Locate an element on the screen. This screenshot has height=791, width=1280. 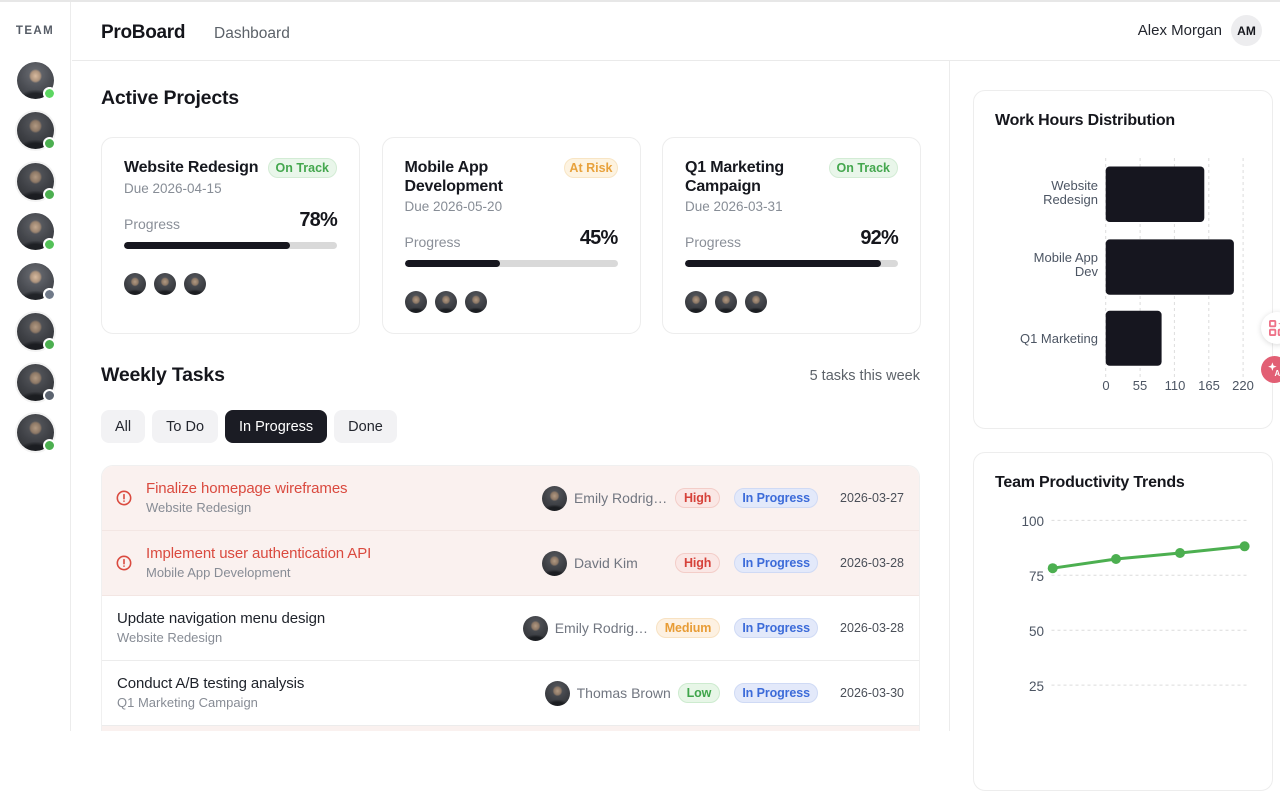
svg-text: A is located at coordinates (1277, 373).